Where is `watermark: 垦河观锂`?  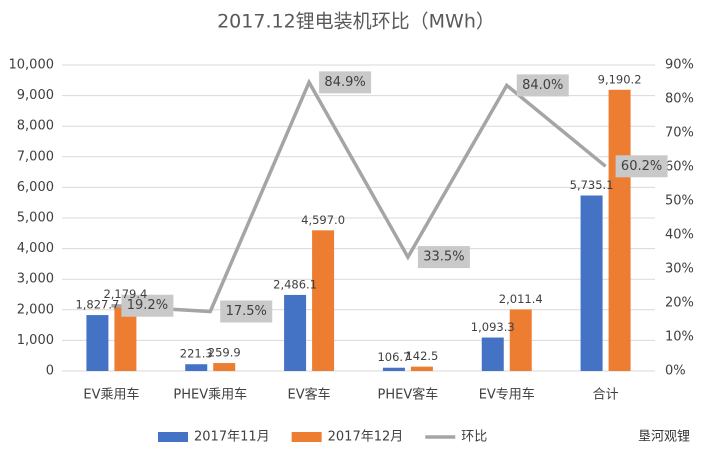 watermark: 垦河观锂 is located at coordinates (664, 437).